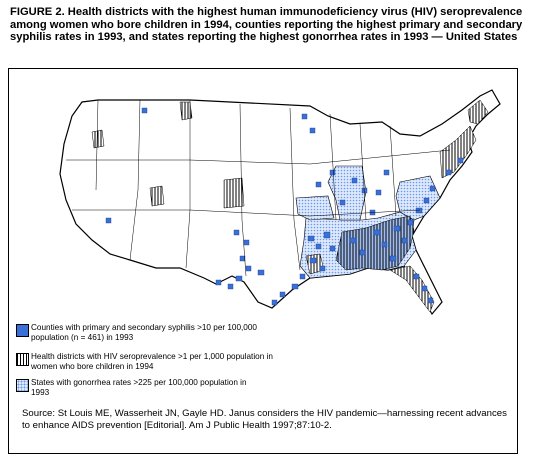 The height and width of the screenshot is (468, 537). What do you see at coordinates (186, 111) in the screenshot?
I see `hiv-district-montana` at bounding box center [186, 111].